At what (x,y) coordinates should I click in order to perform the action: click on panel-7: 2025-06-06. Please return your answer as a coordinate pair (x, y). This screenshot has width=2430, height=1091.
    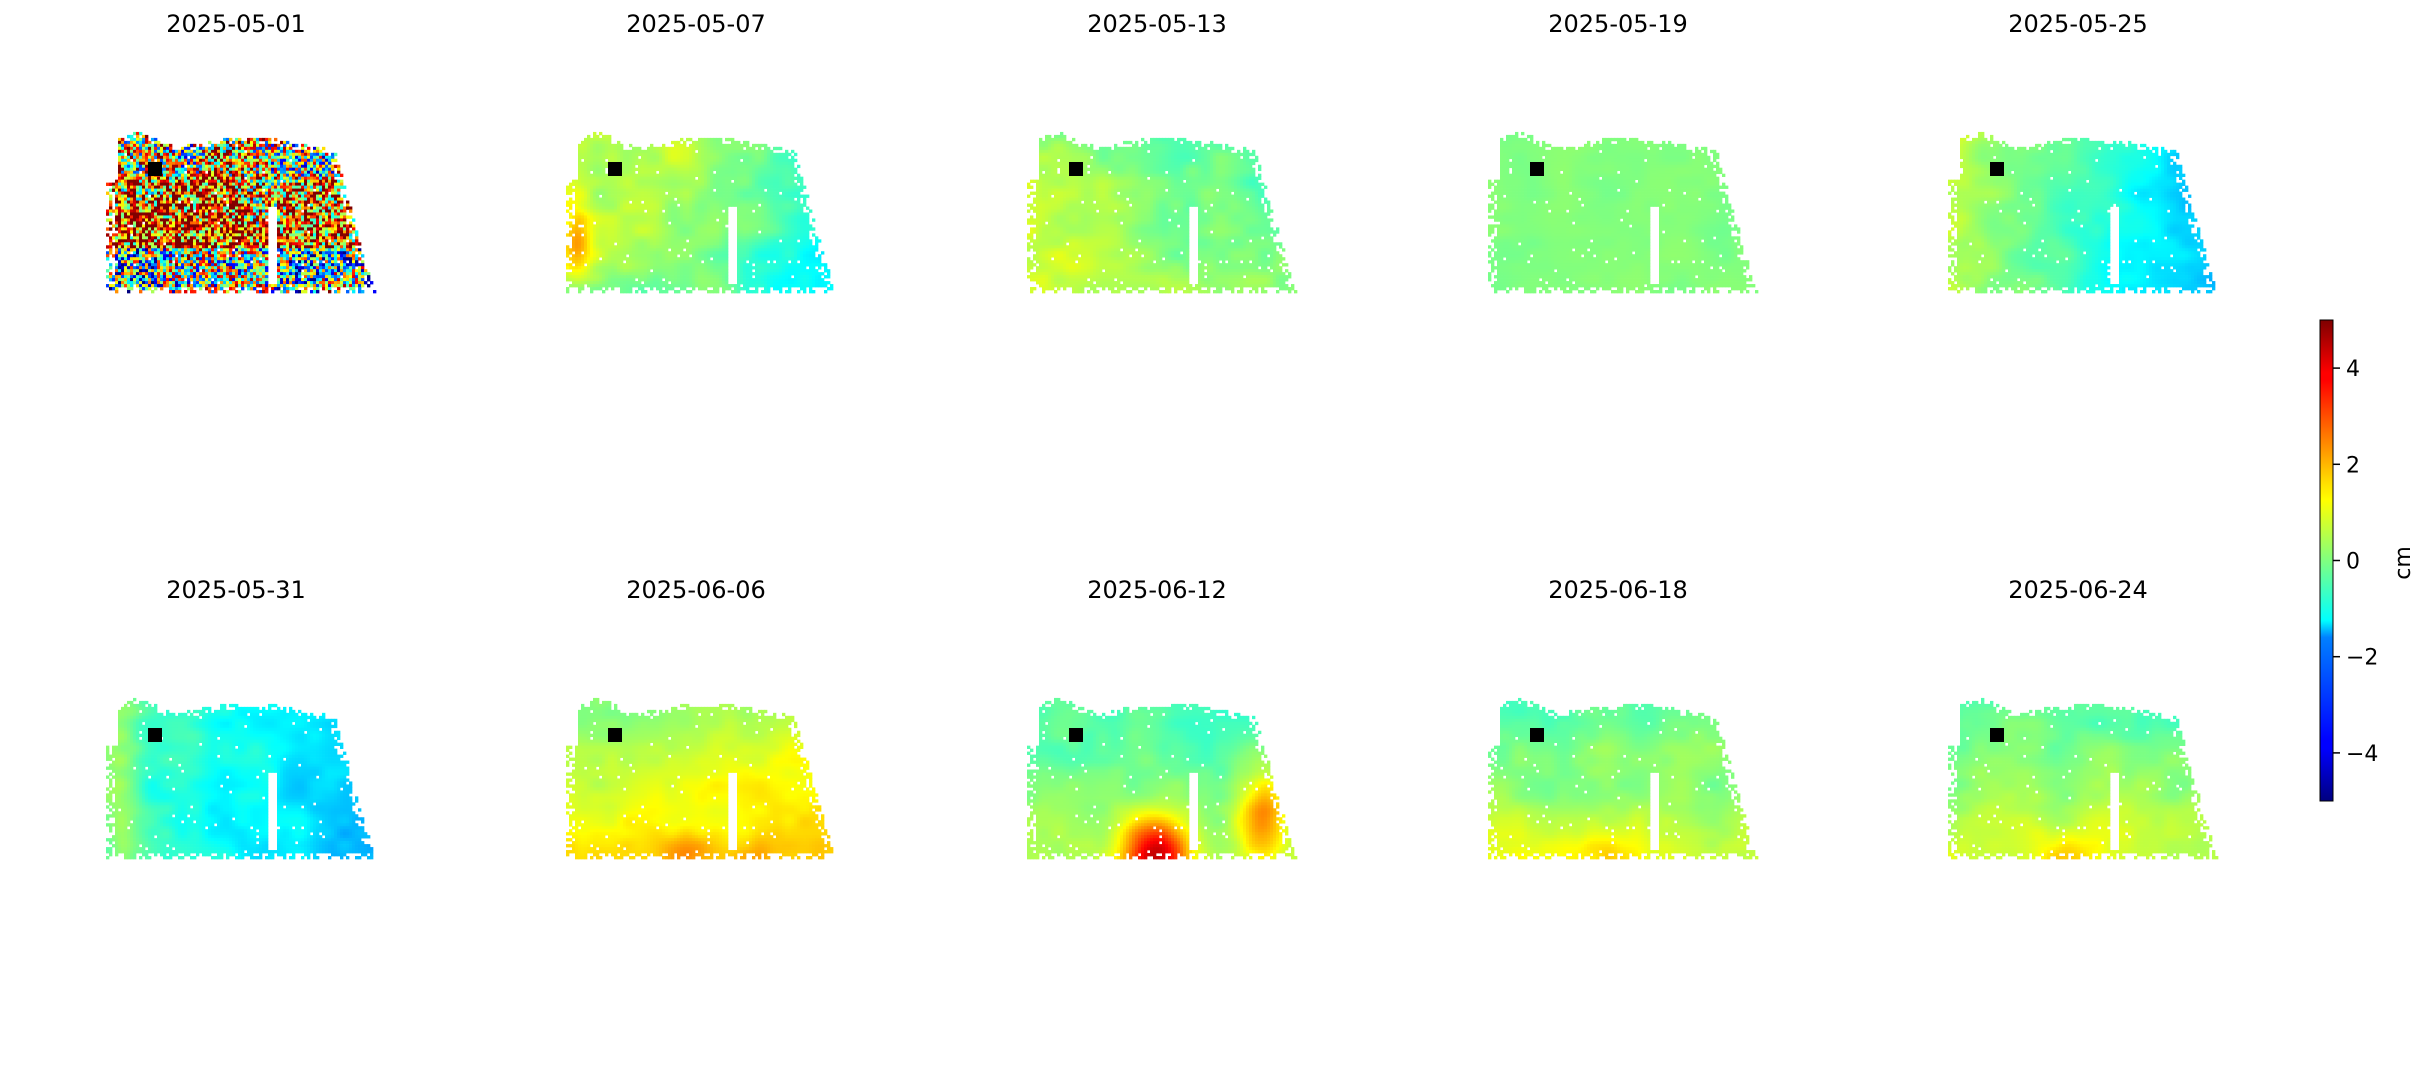
    Looking at the image, I should click on (699, 717).